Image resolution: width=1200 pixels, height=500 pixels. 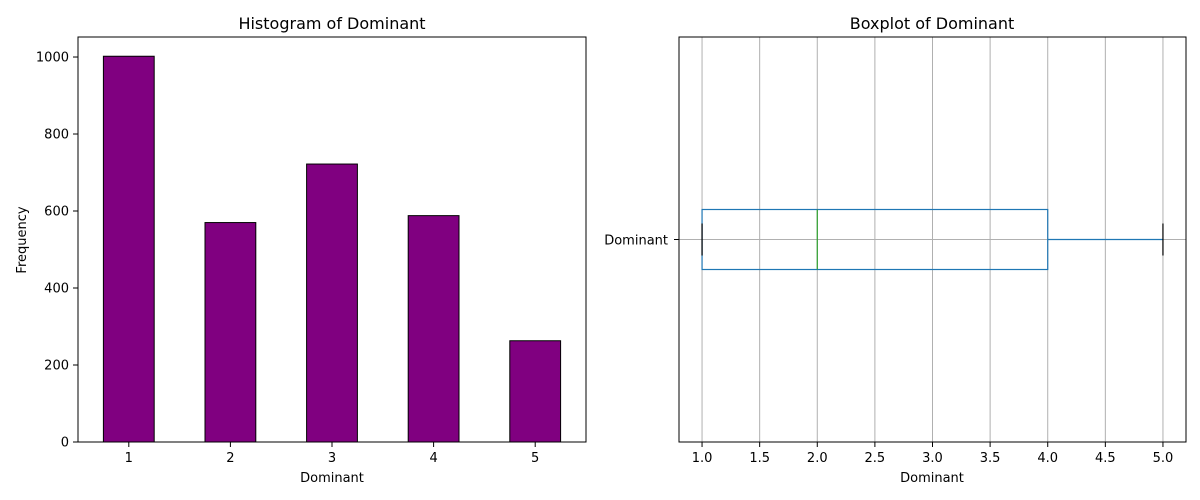 I want to click on histogram-x-tick-label: 2, so click(x=230, y=458).